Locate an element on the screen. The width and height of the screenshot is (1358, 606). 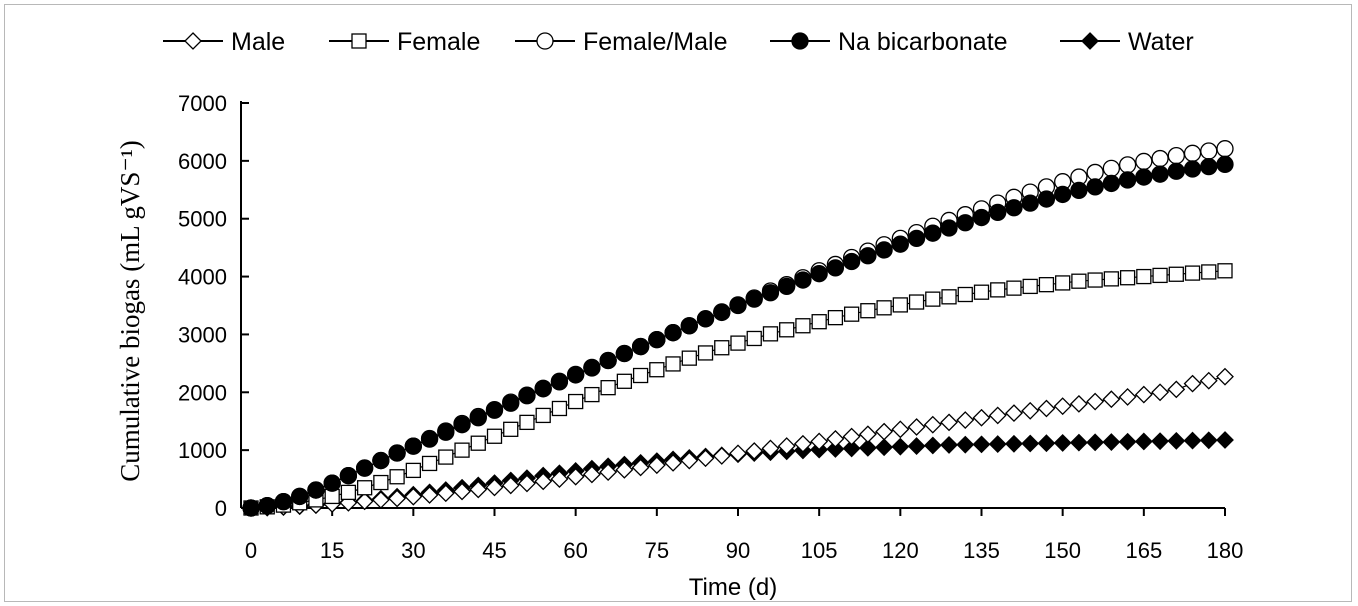
y-tick-label: 2000 is located at coordinates (202, 392).